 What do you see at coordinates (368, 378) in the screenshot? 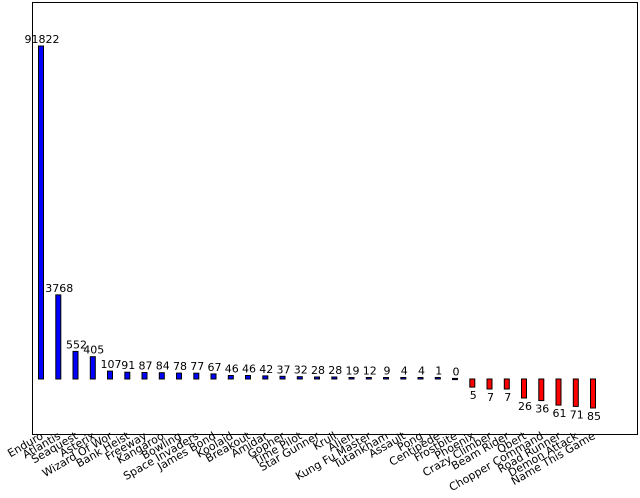
I see `bar-kung-fu-master` at bounding box center [368, 378].